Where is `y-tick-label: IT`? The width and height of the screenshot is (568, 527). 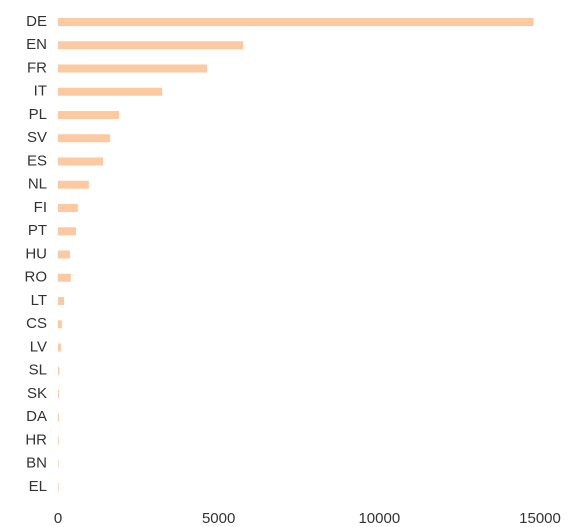
y-tick-label: IT is located at coordinates (40, 91).